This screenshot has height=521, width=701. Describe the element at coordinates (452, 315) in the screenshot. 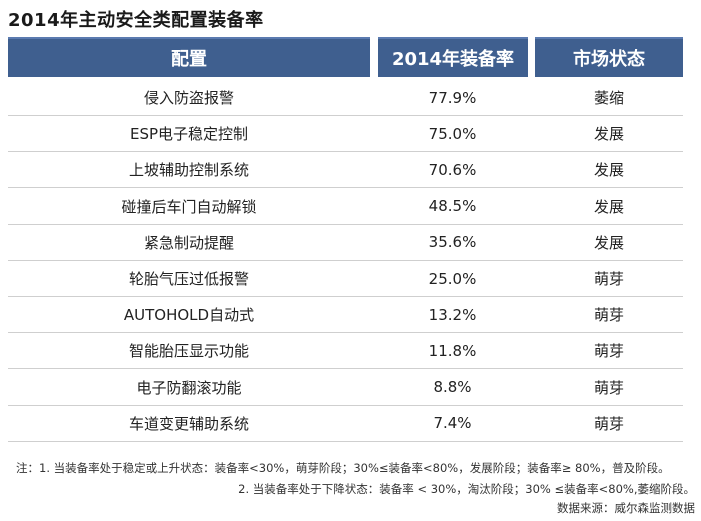

I see `cell-rate: 13.2%` at that location.